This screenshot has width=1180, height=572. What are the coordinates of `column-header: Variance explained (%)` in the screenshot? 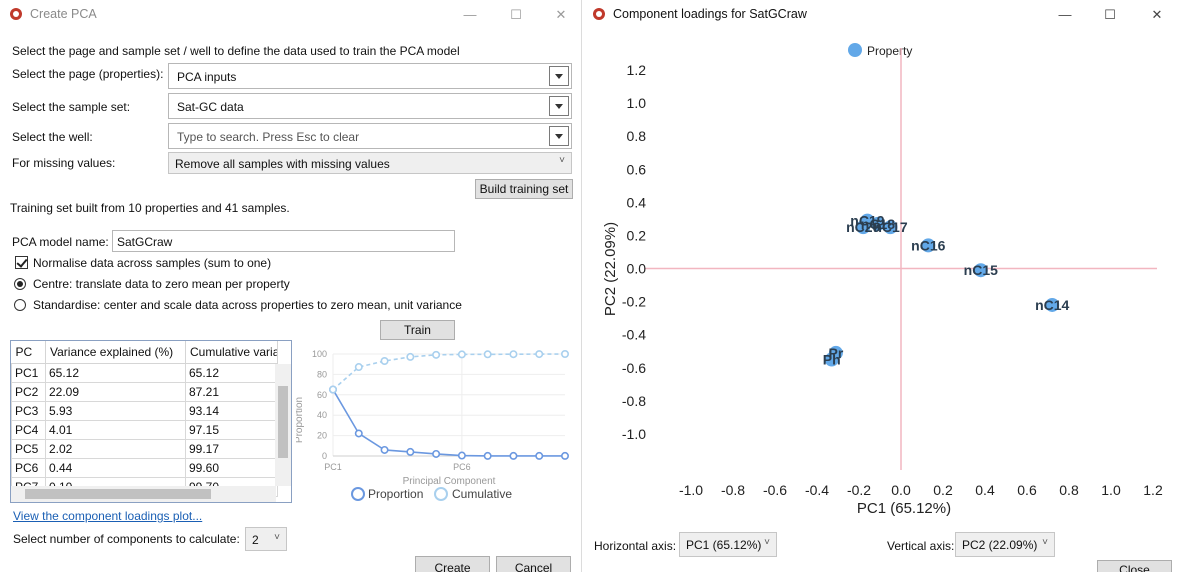 It's located at (115, 352).